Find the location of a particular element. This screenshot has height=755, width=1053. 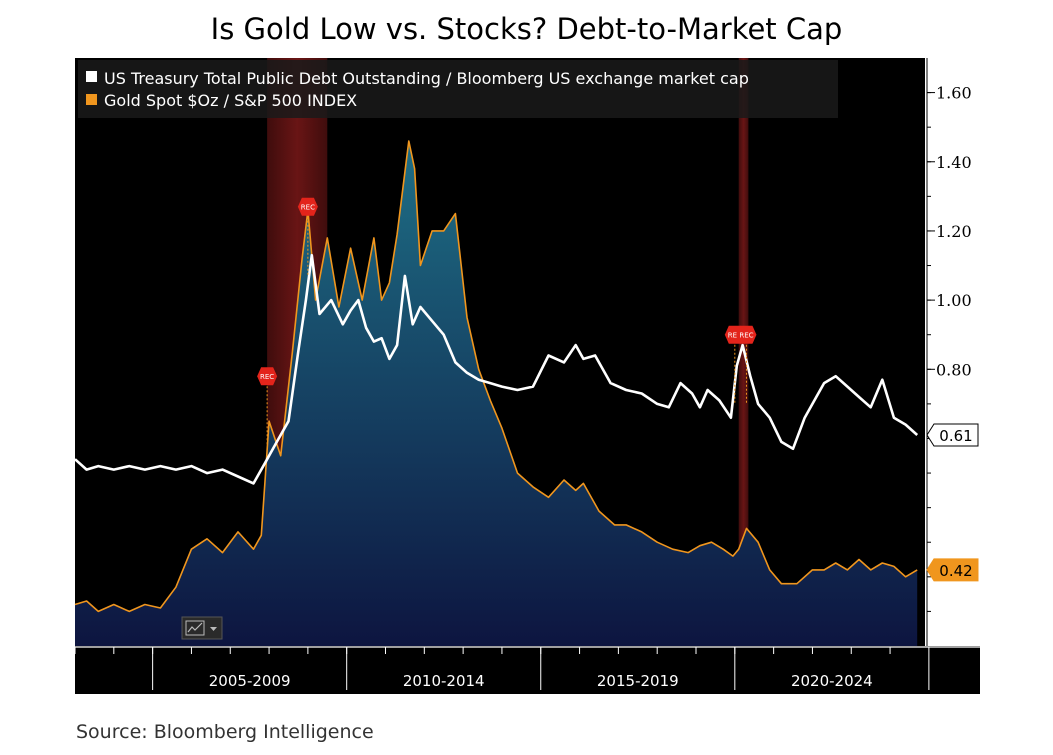

y-tick-label-1: 1.00 is located at coordinates (954, 300).